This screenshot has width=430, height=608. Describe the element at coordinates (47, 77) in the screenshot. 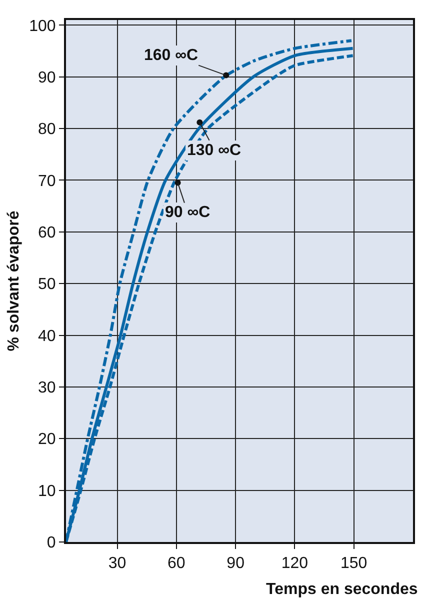

I see `y-tick-label: 90` at that location.